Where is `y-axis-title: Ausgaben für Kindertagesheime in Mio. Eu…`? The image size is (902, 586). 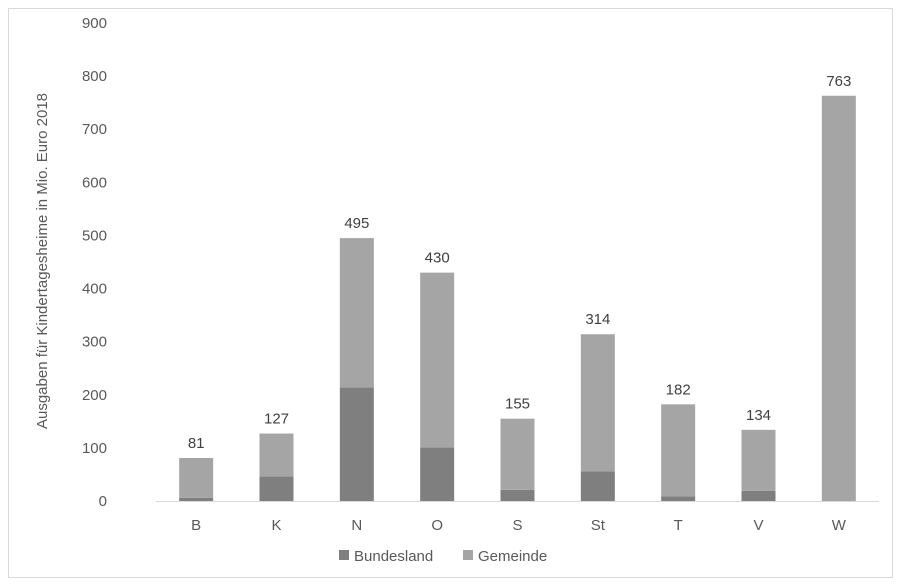
y-axis-title: Ausgaben für Kindertagesheime in Mio. Eu… is located at coordinates (42, 261).